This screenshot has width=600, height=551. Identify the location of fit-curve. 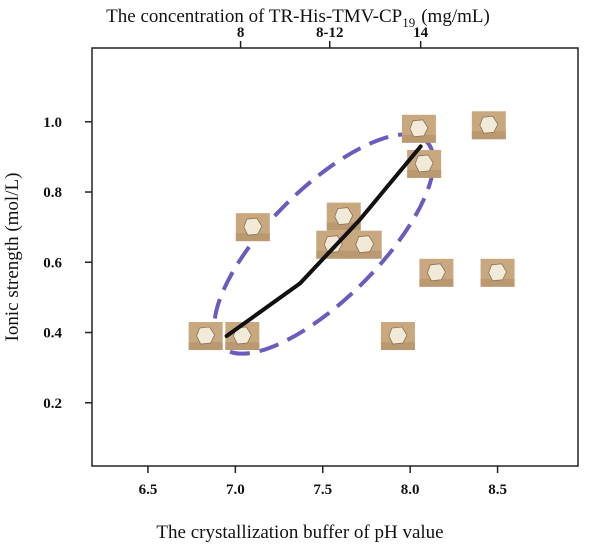
(323, 241).